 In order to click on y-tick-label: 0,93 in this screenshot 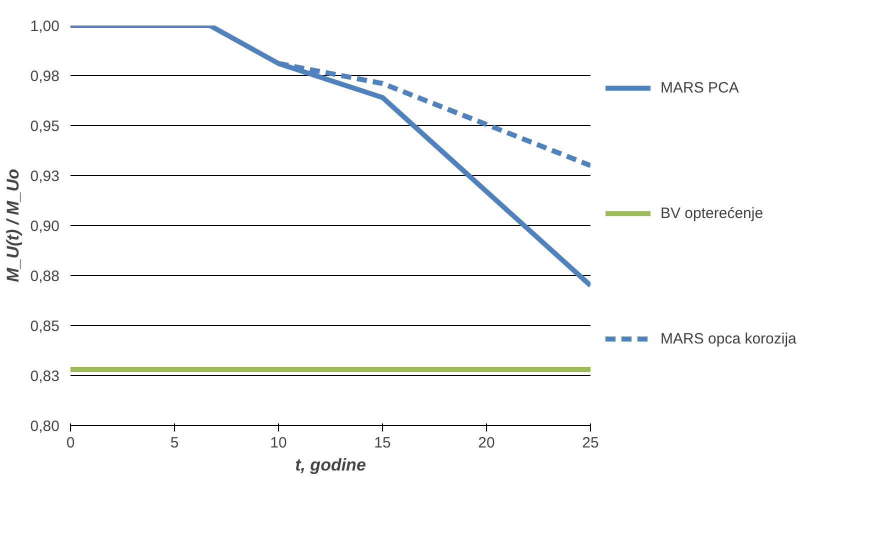, I will do `click(45, 176)`.